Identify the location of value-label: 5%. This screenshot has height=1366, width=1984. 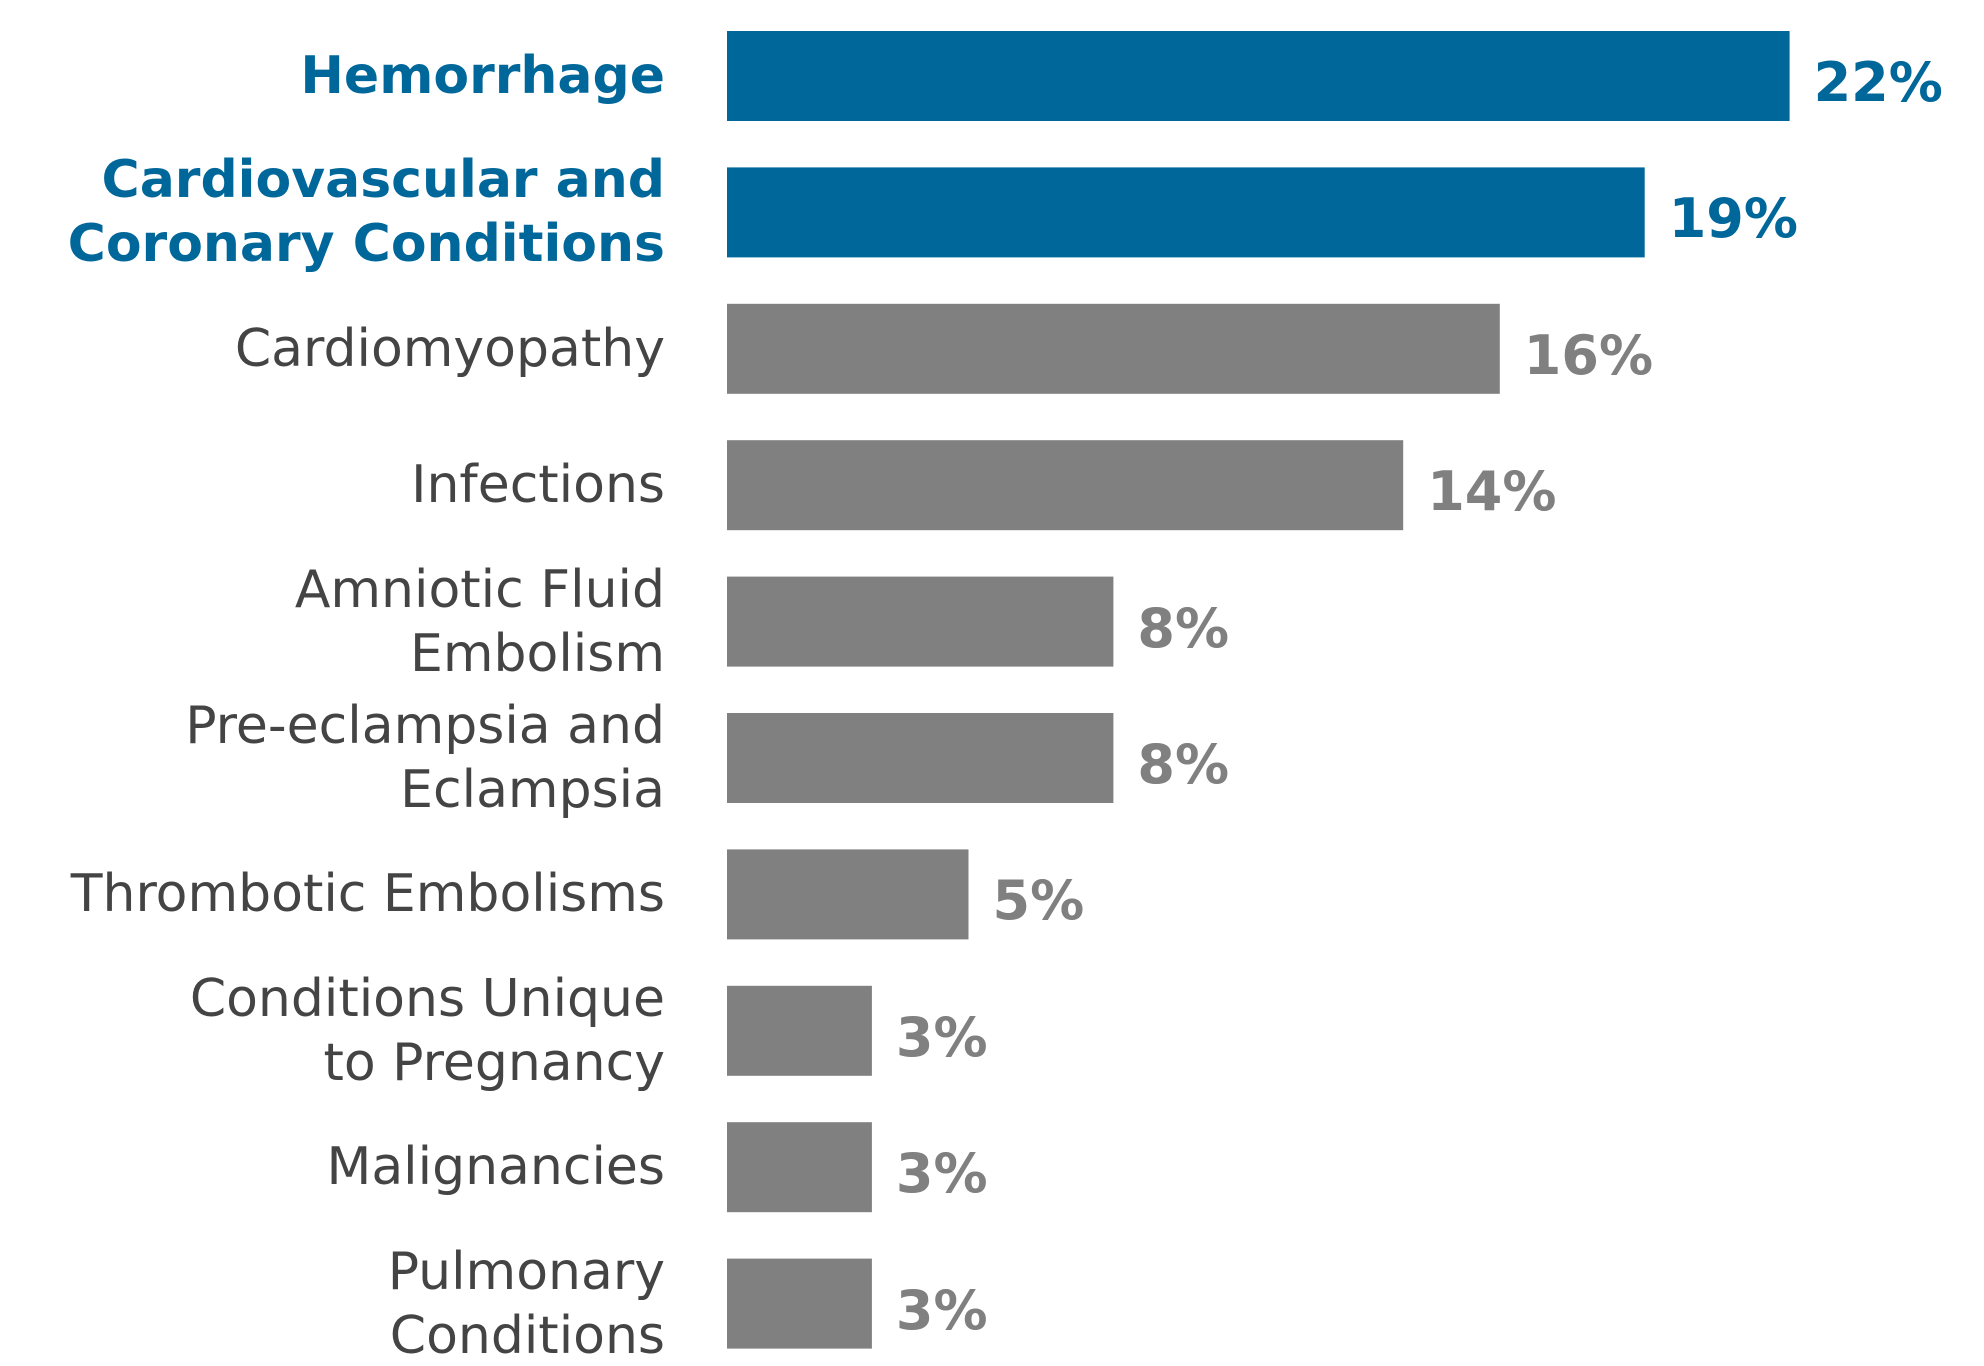
(1038, 901).